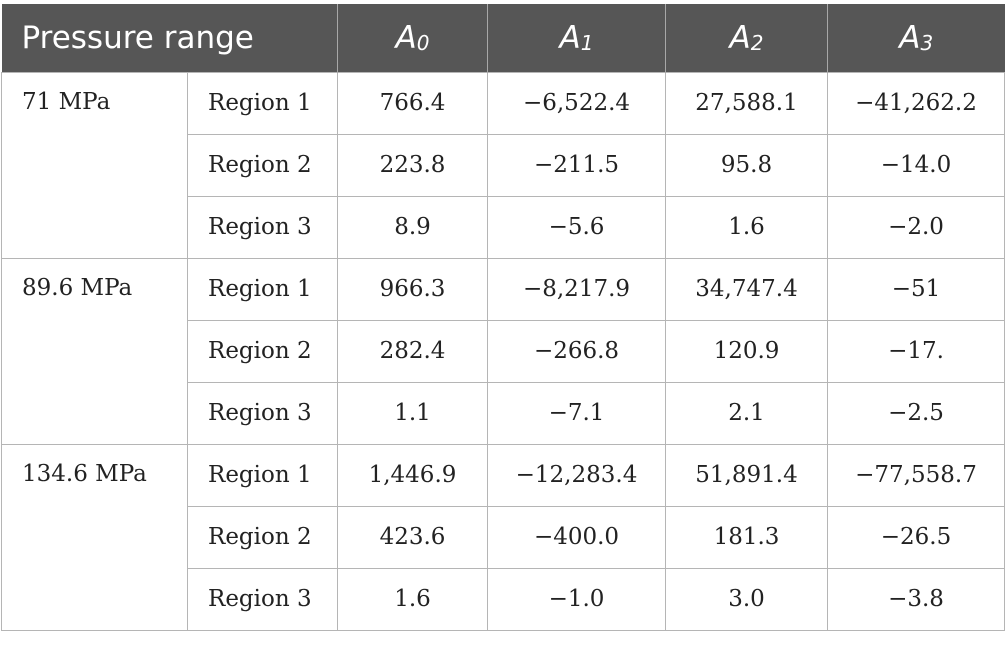 The height and width of the screenshot is (654, 1005). What do you see at coordinates (94, 537) in the screenshot?
I see `pressure-cell: 134.6 MPa` at bounding box center [94, 537].